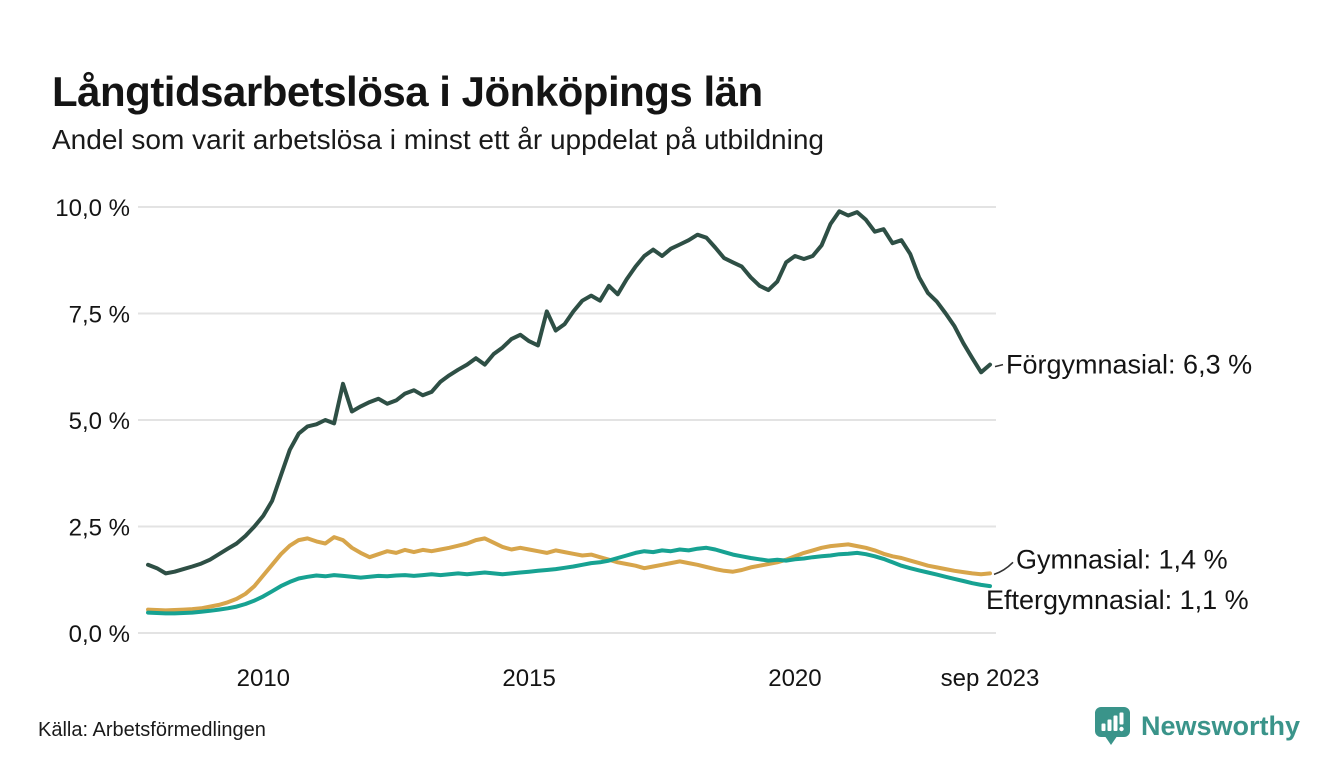 Image resolution: width=1340 pixels, height=780 pixels. What do you see at coordinates (1117, 600) in the screenshot?
I see `series-end-label-eftergymnasial: Eftergymnasial: 1,1 %` at bounding box center [1117, 600].